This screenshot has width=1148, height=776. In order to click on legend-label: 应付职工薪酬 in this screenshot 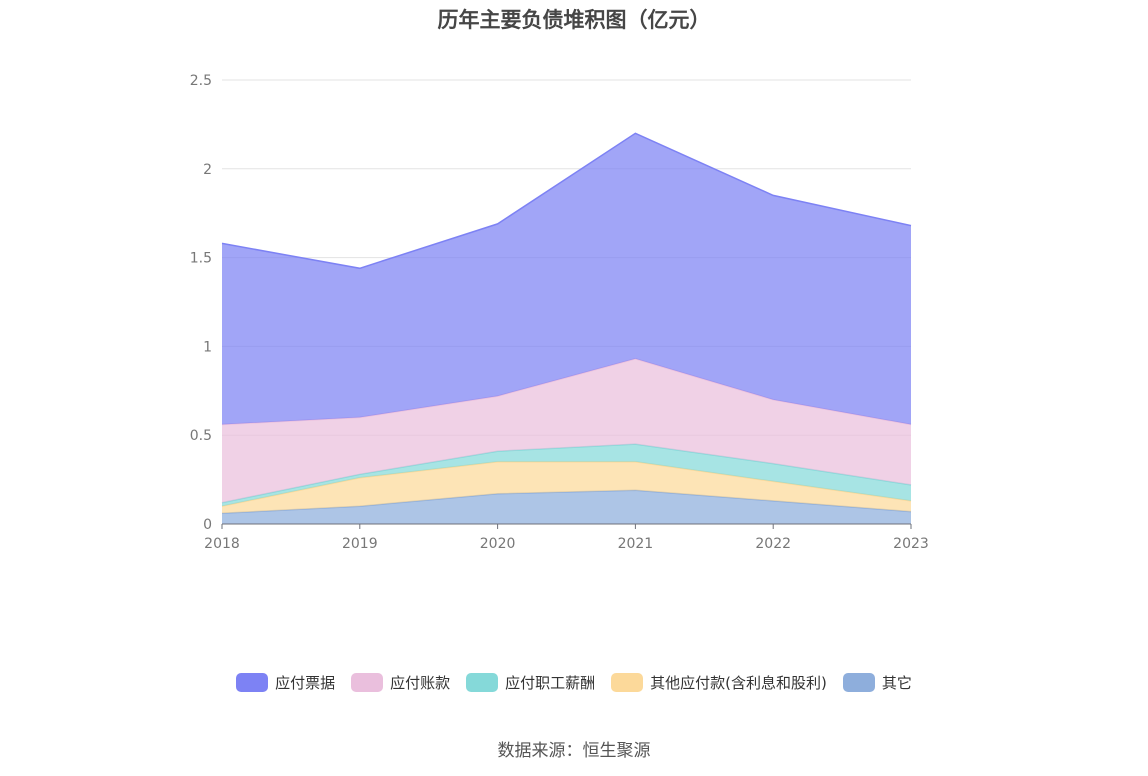, I will do `click(550, 683)`.